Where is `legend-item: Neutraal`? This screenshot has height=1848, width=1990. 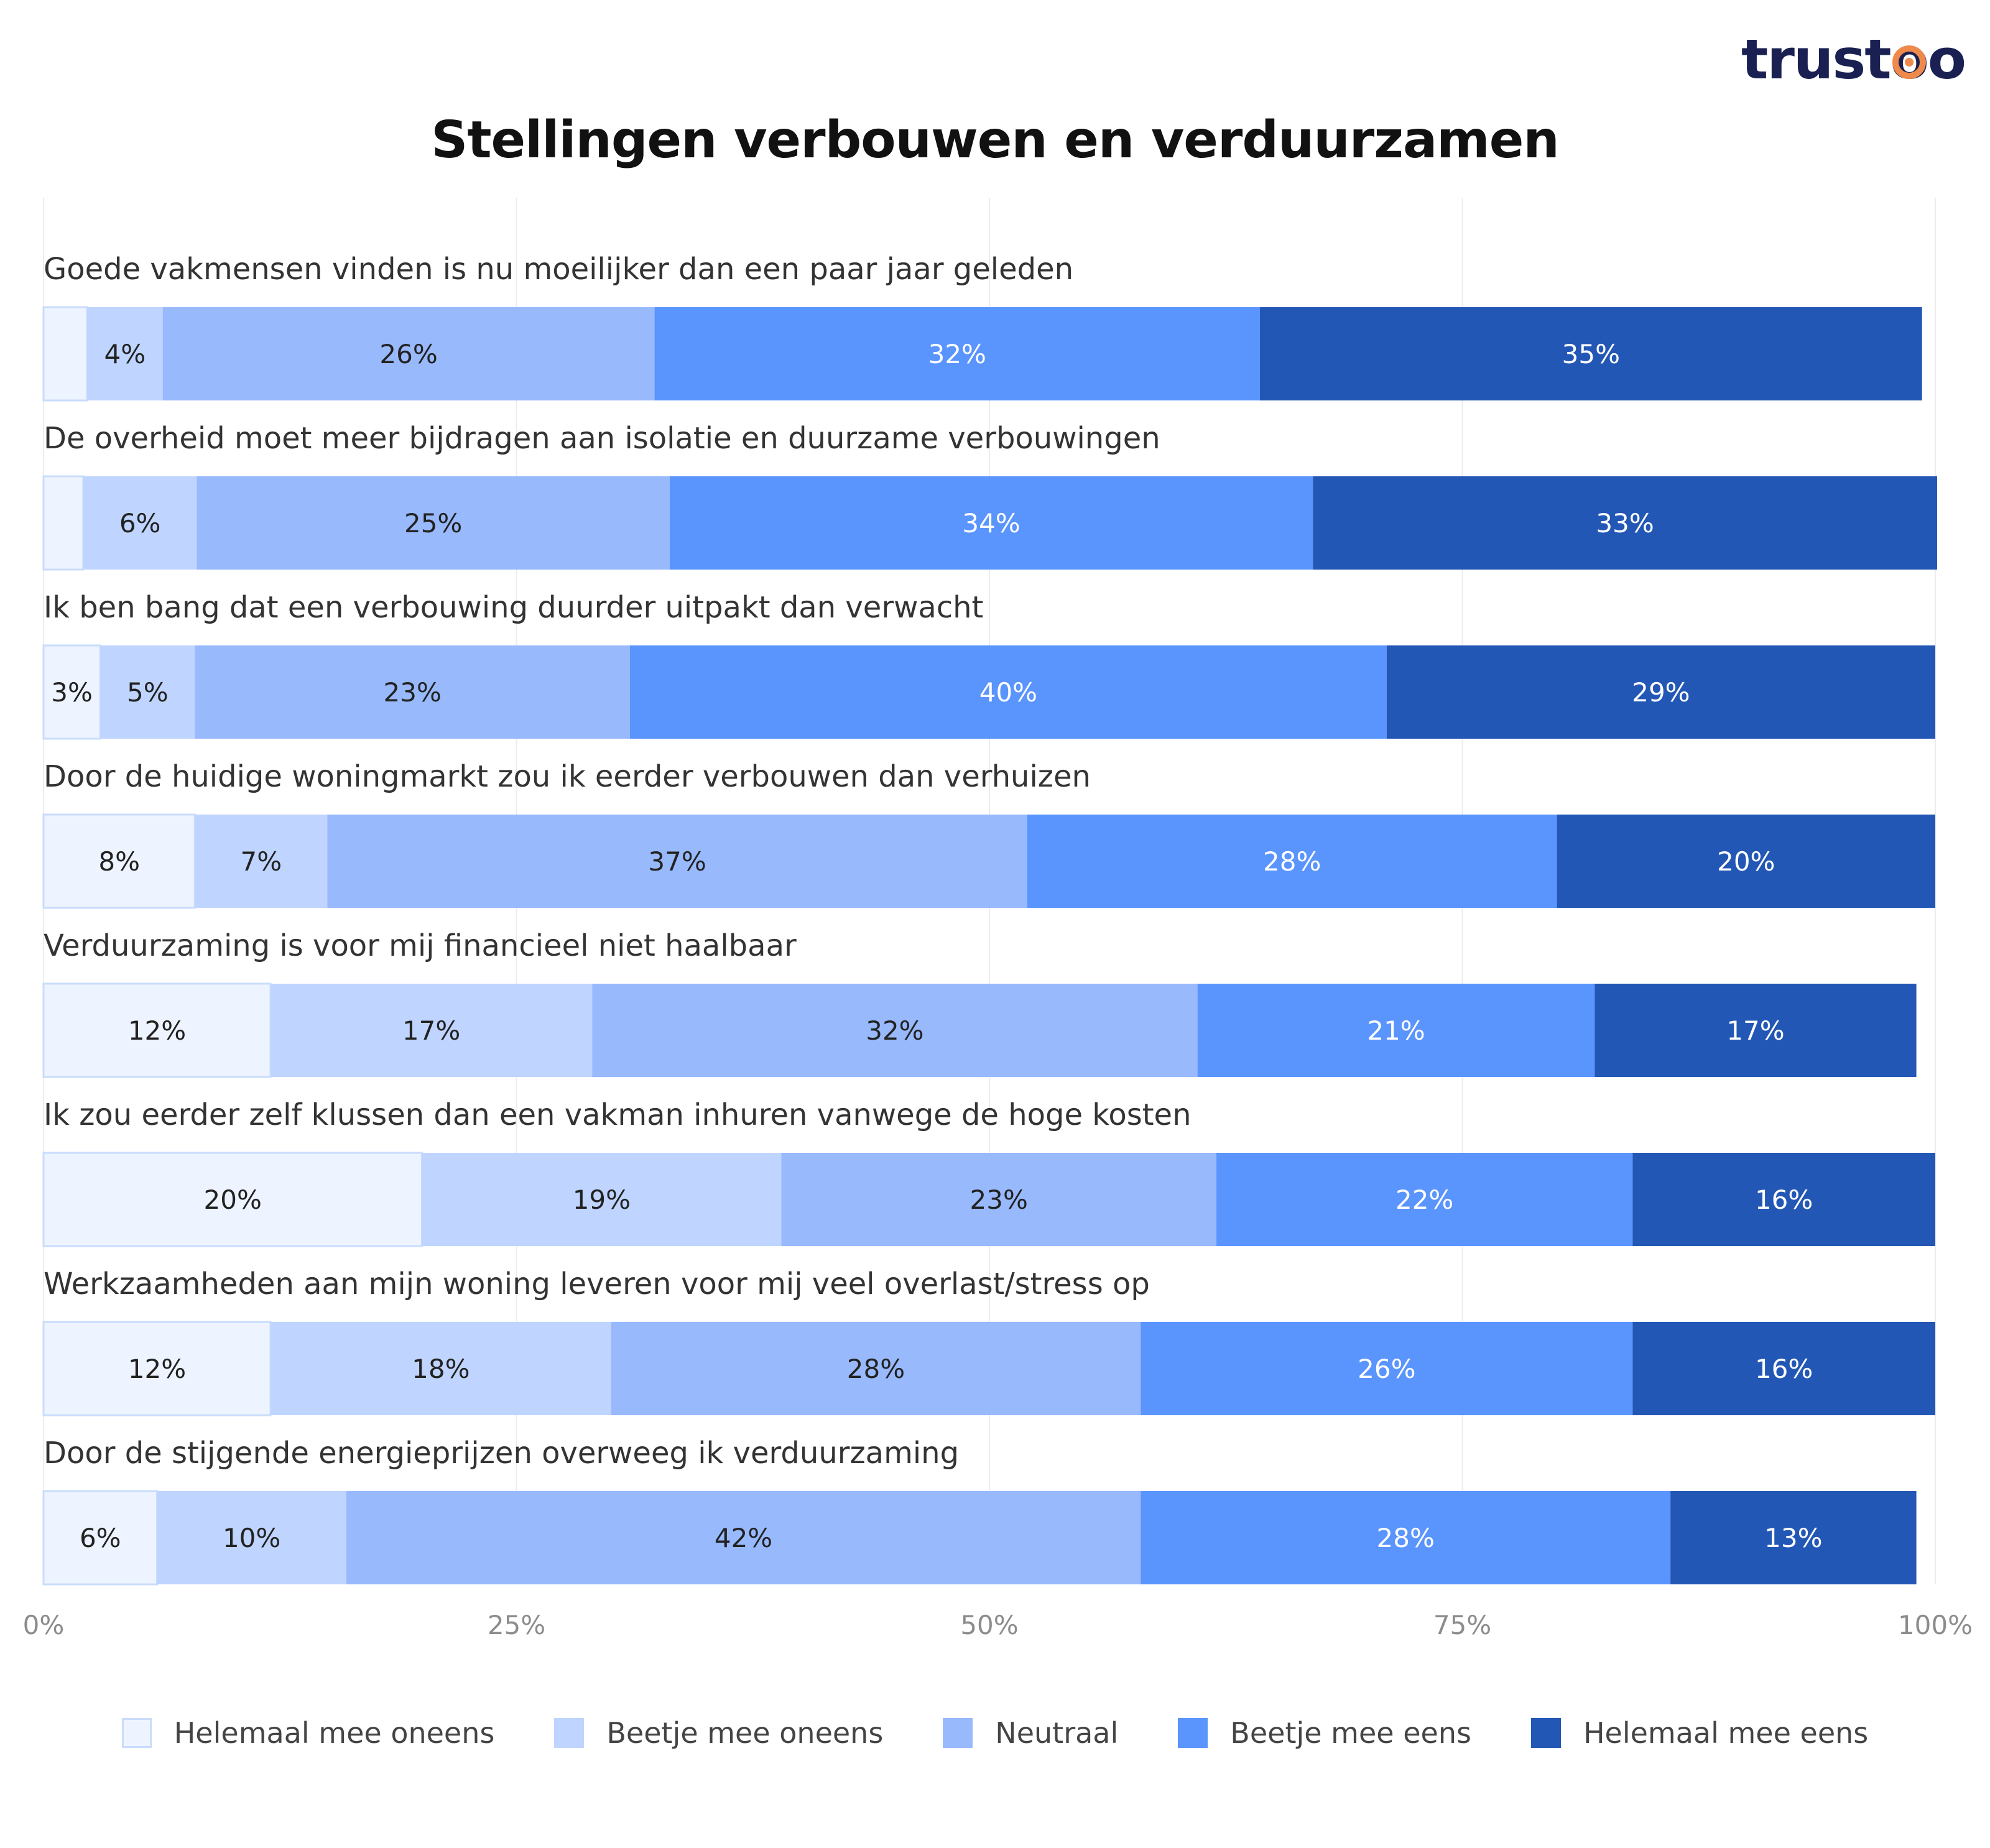
legend-item: Neutraal is located at coordinates (1030, 1733).